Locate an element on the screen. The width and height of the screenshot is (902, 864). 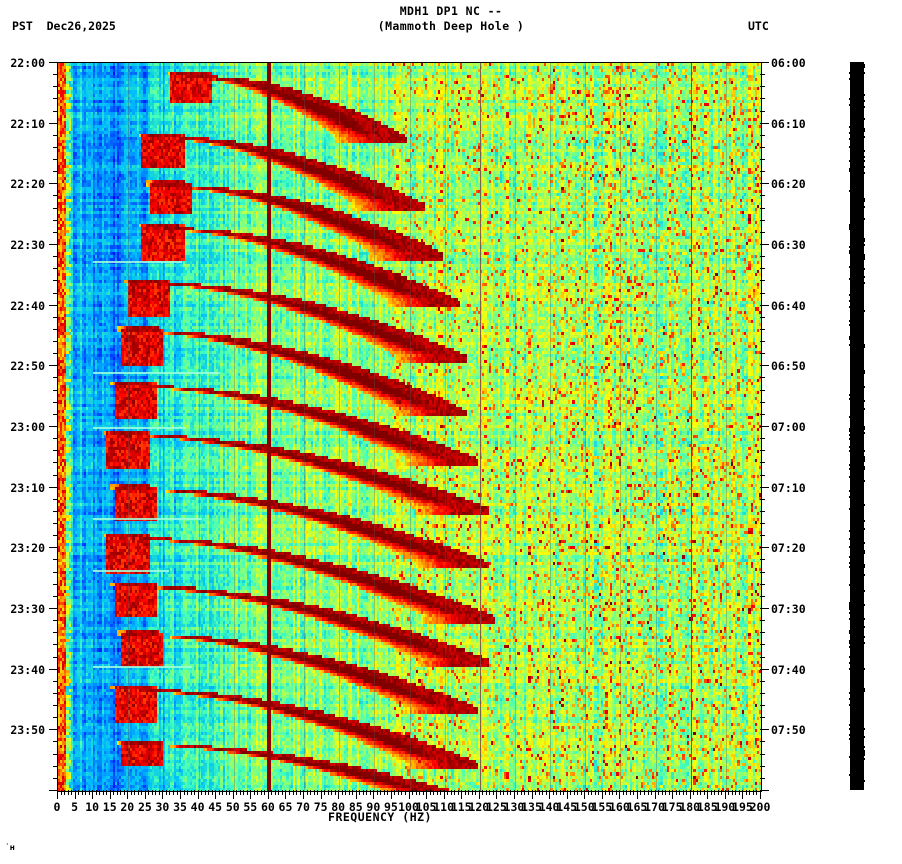
time-tick-label-pst: 22:10 is located at coordinates (27, 124).